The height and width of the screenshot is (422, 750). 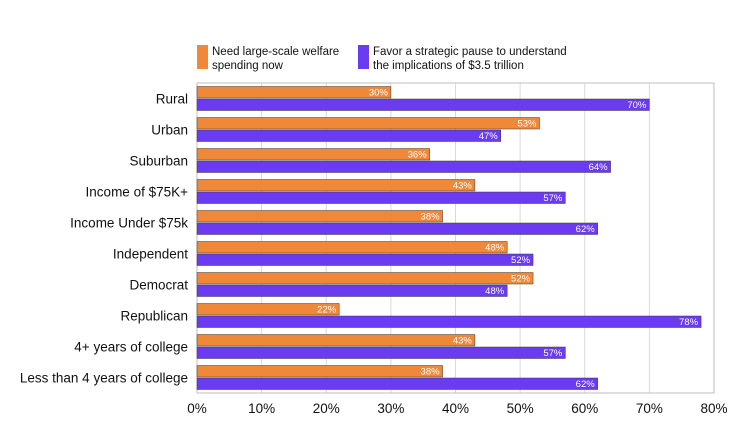 What do you see at coordinates (489, 136) in the screenshot?
I see `data-label: 47%` at bounding box center [489, 136].